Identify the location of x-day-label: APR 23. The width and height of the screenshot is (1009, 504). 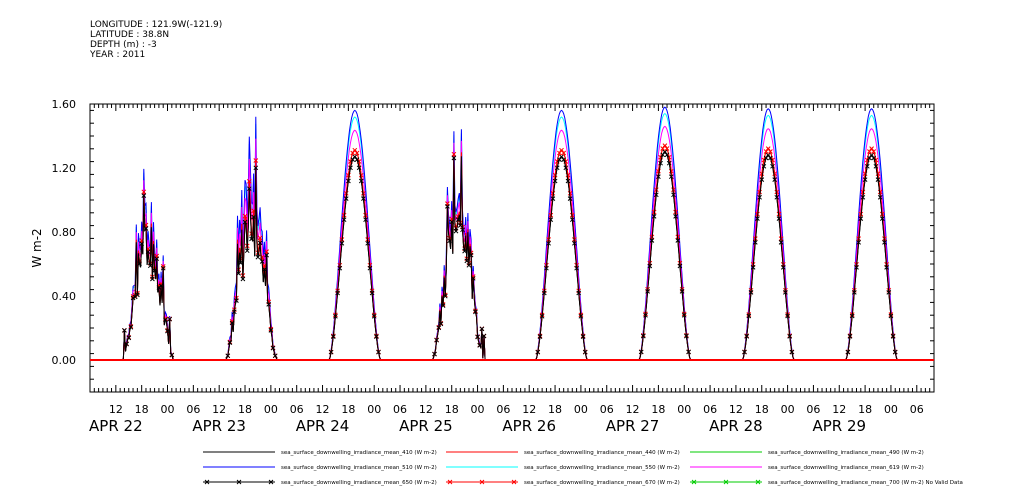
(219, 426).